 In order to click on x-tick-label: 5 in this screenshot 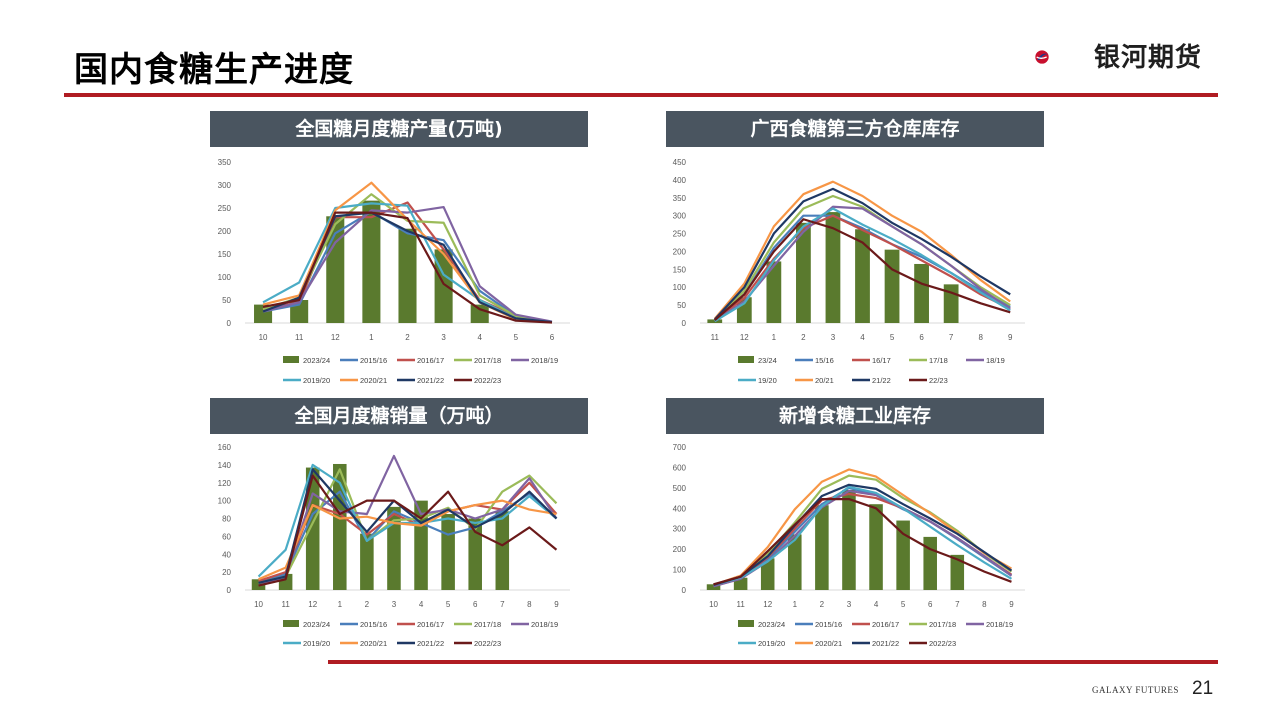, I will do `click(516, 337)`.